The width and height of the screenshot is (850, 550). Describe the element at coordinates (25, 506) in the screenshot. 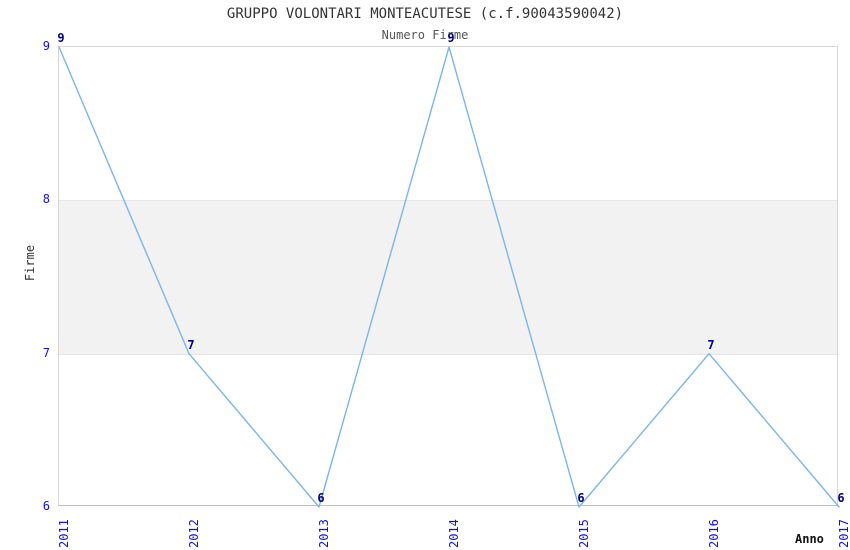

I see `y-tick-label-6: 6` at that location.